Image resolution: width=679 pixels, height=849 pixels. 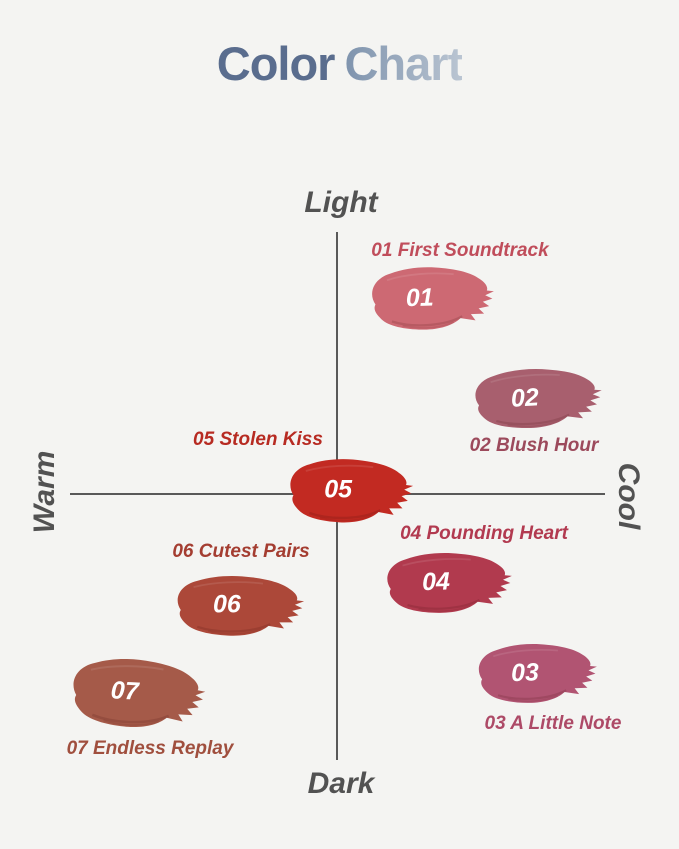 I want to click on swatch-06-cutest-pairs: 06, so click(x=236, y=606).